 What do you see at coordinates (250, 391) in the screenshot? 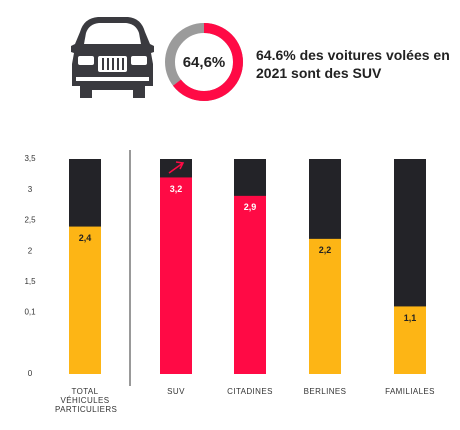
I see `x-tick-label: CITADINES` at bounding box center [250, 391].